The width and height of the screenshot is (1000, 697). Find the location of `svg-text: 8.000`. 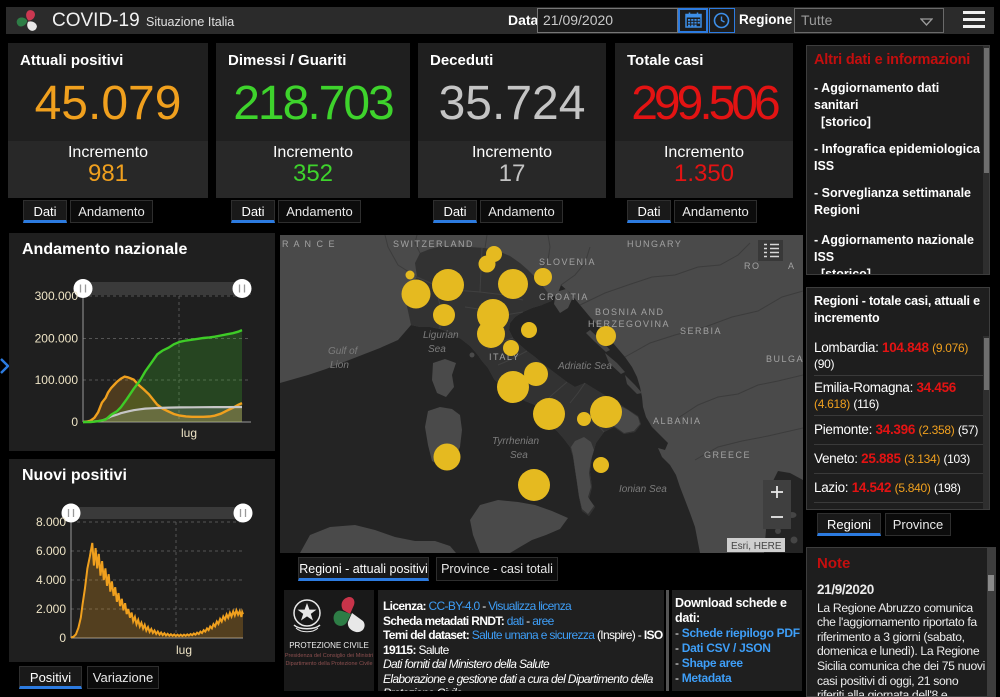

svg-text: 8.000 is located at coordinates (51, 522).